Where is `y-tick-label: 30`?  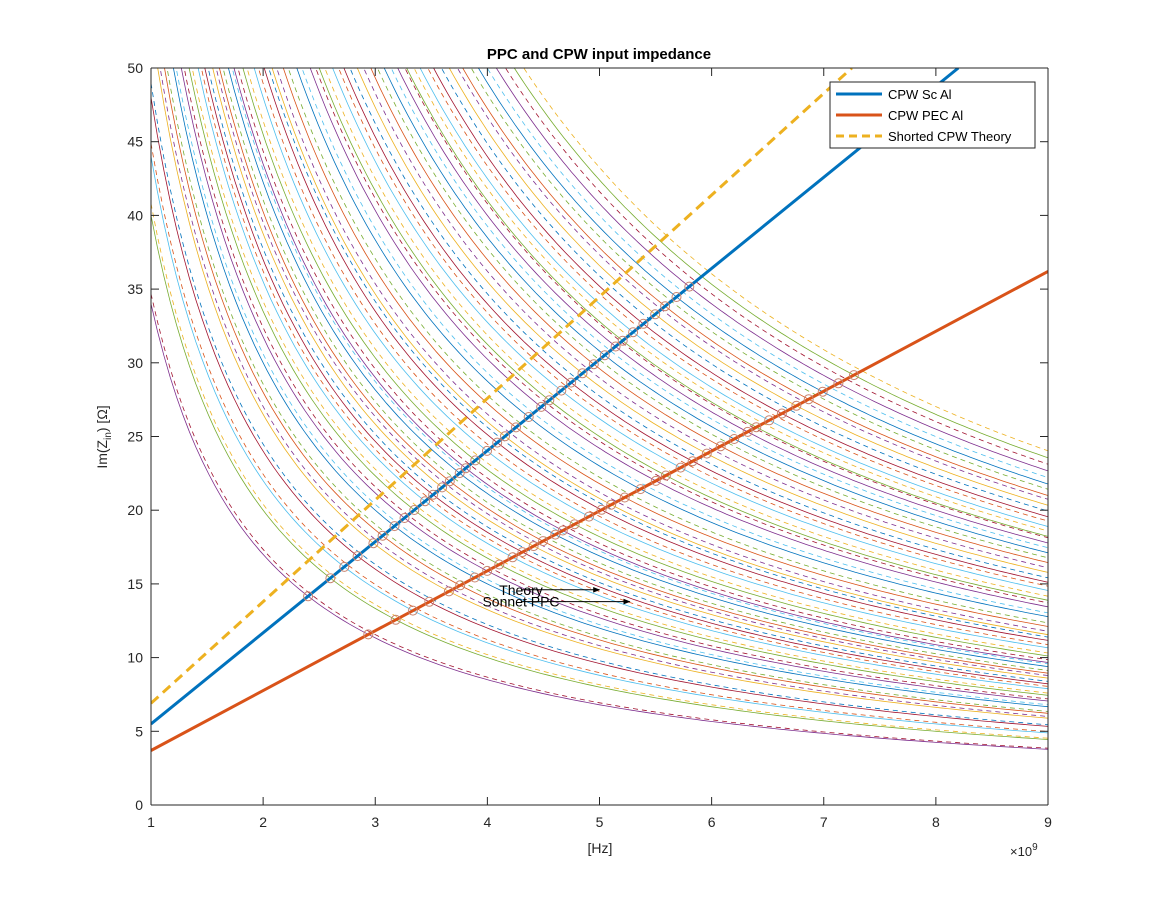
y-tick-label: 30 is located at coordinates (135, 363).